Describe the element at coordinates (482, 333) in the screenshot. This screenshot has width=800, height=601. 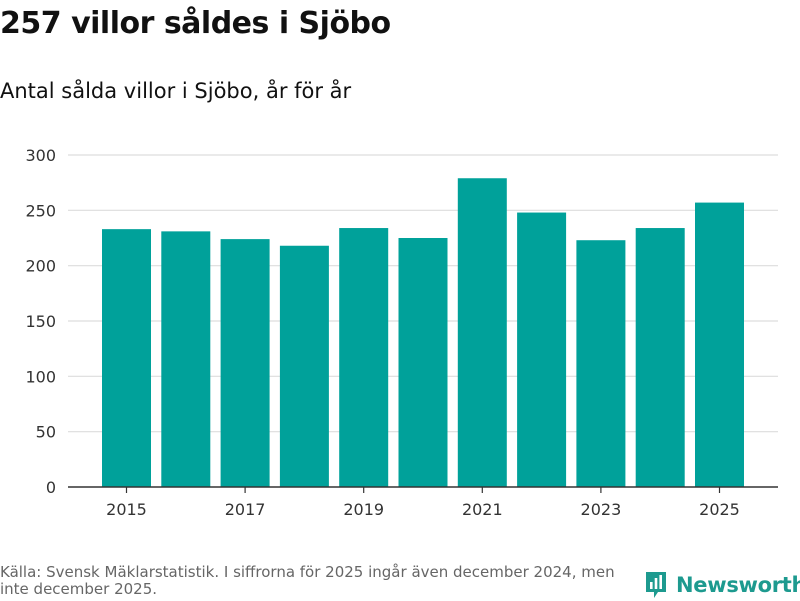
I see `bar-2021` at that location.